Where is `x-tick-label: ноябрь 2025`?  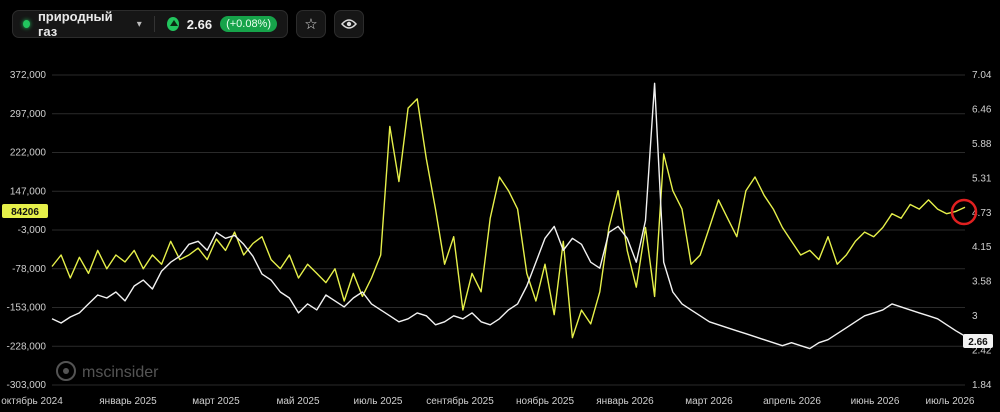
x-tick-label: ноябрь 2025 is located at coordinates (545, 401).